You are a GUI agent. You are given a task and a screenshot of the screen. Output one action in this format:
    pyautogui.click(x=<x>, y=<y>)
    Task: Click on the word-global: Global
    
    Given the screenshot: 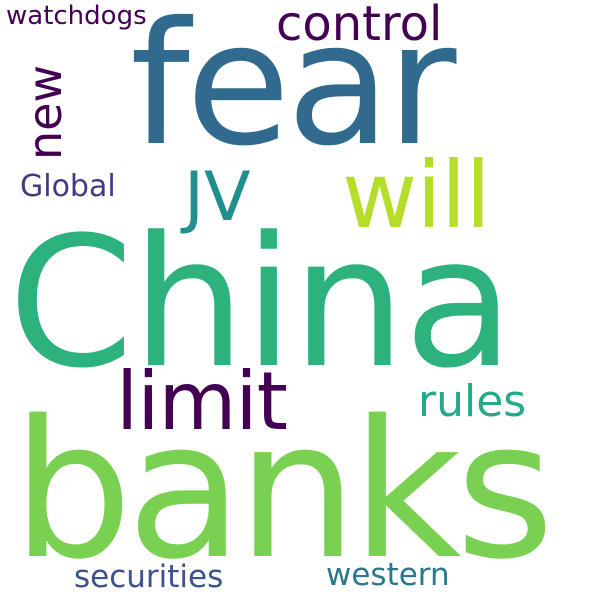 What is the action you would take?
    pyautogui.click(x=68, y=186)
    